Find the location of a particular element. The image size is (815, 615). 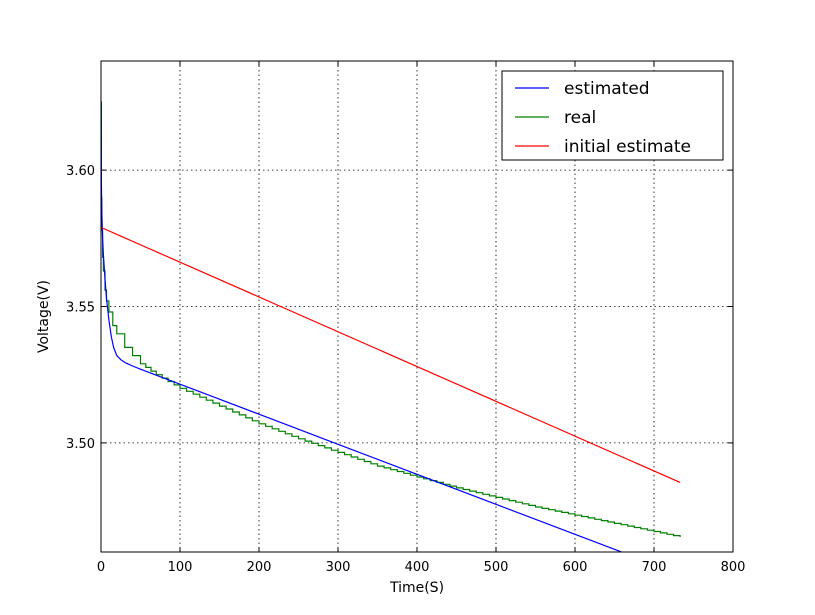

x-tick-label: 200 is located at coordinates (259, 567).